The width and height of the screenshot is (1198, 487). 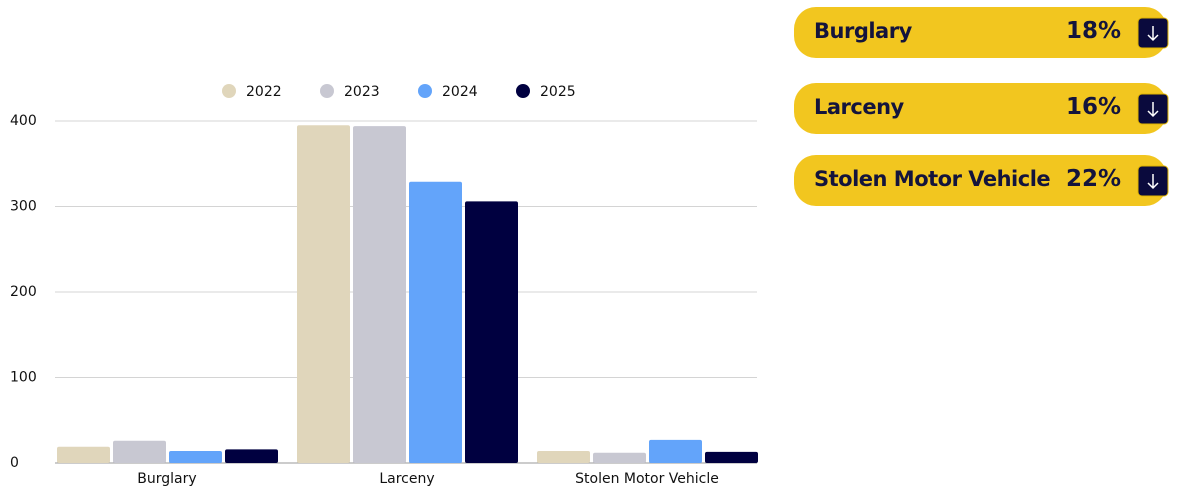 What do you see at coordinates (166, 479) in the screenshot?
I see `x-tick-label: Burglary` at bounding box center [166, 479].